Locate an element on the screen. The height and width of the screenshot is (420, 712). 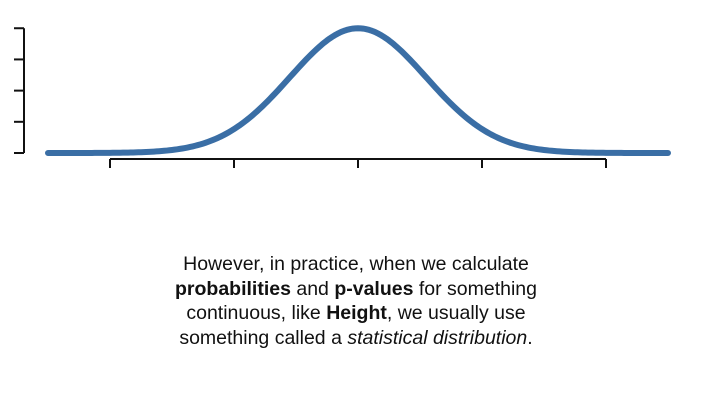
emphasis-probabilities: probabilities is located at coordinates (233, 288).